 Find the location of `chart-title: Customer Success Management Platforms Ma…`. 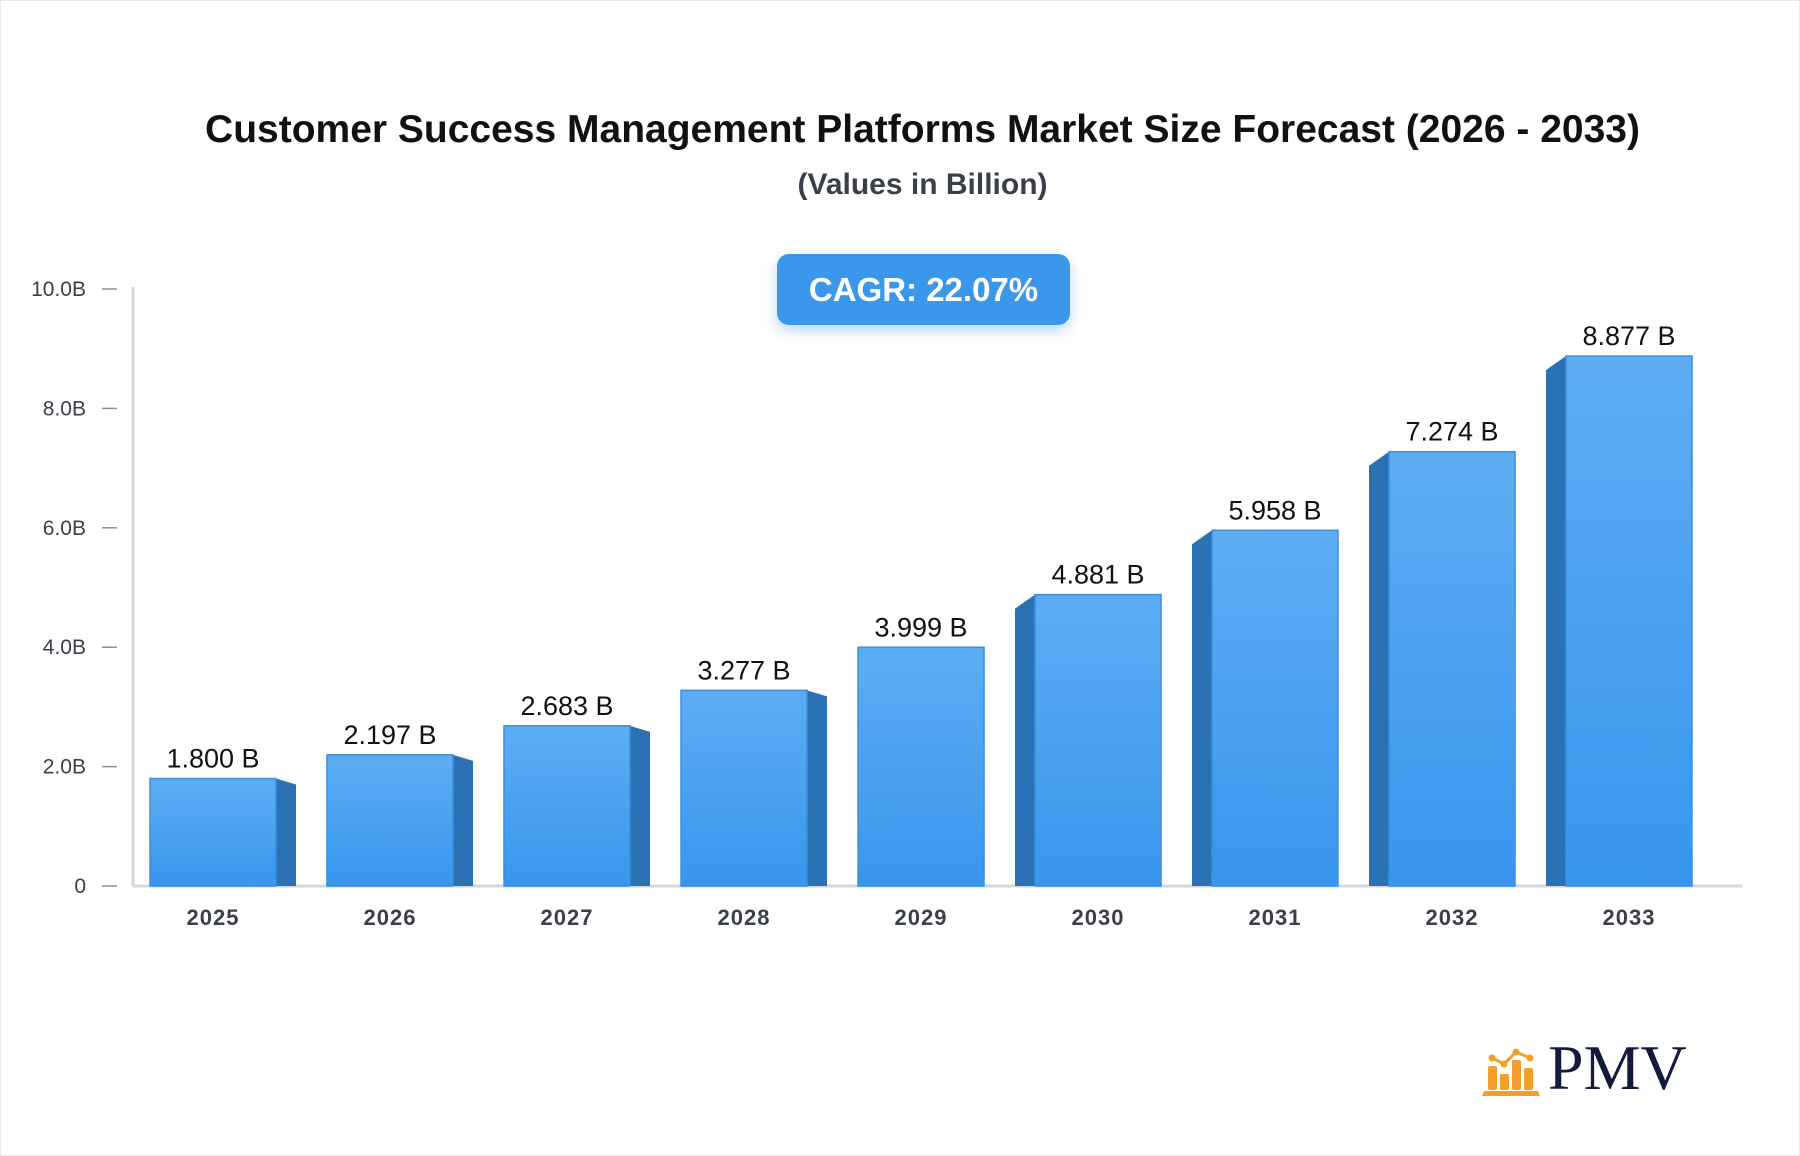

chart-title: Customer Success Management Platforms Ma… is located at coordinates (922, 129).